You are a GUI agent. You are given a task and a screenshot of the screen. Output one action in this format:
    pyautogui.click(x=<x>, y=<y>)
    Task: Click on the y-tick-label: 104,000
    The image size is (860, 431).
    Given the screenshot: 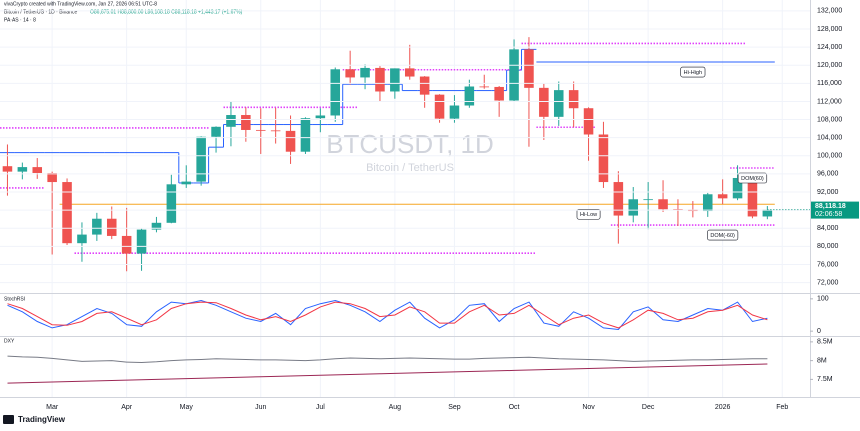 What is the action you would take?
    pyautogui.click(x=829, y=138)
    